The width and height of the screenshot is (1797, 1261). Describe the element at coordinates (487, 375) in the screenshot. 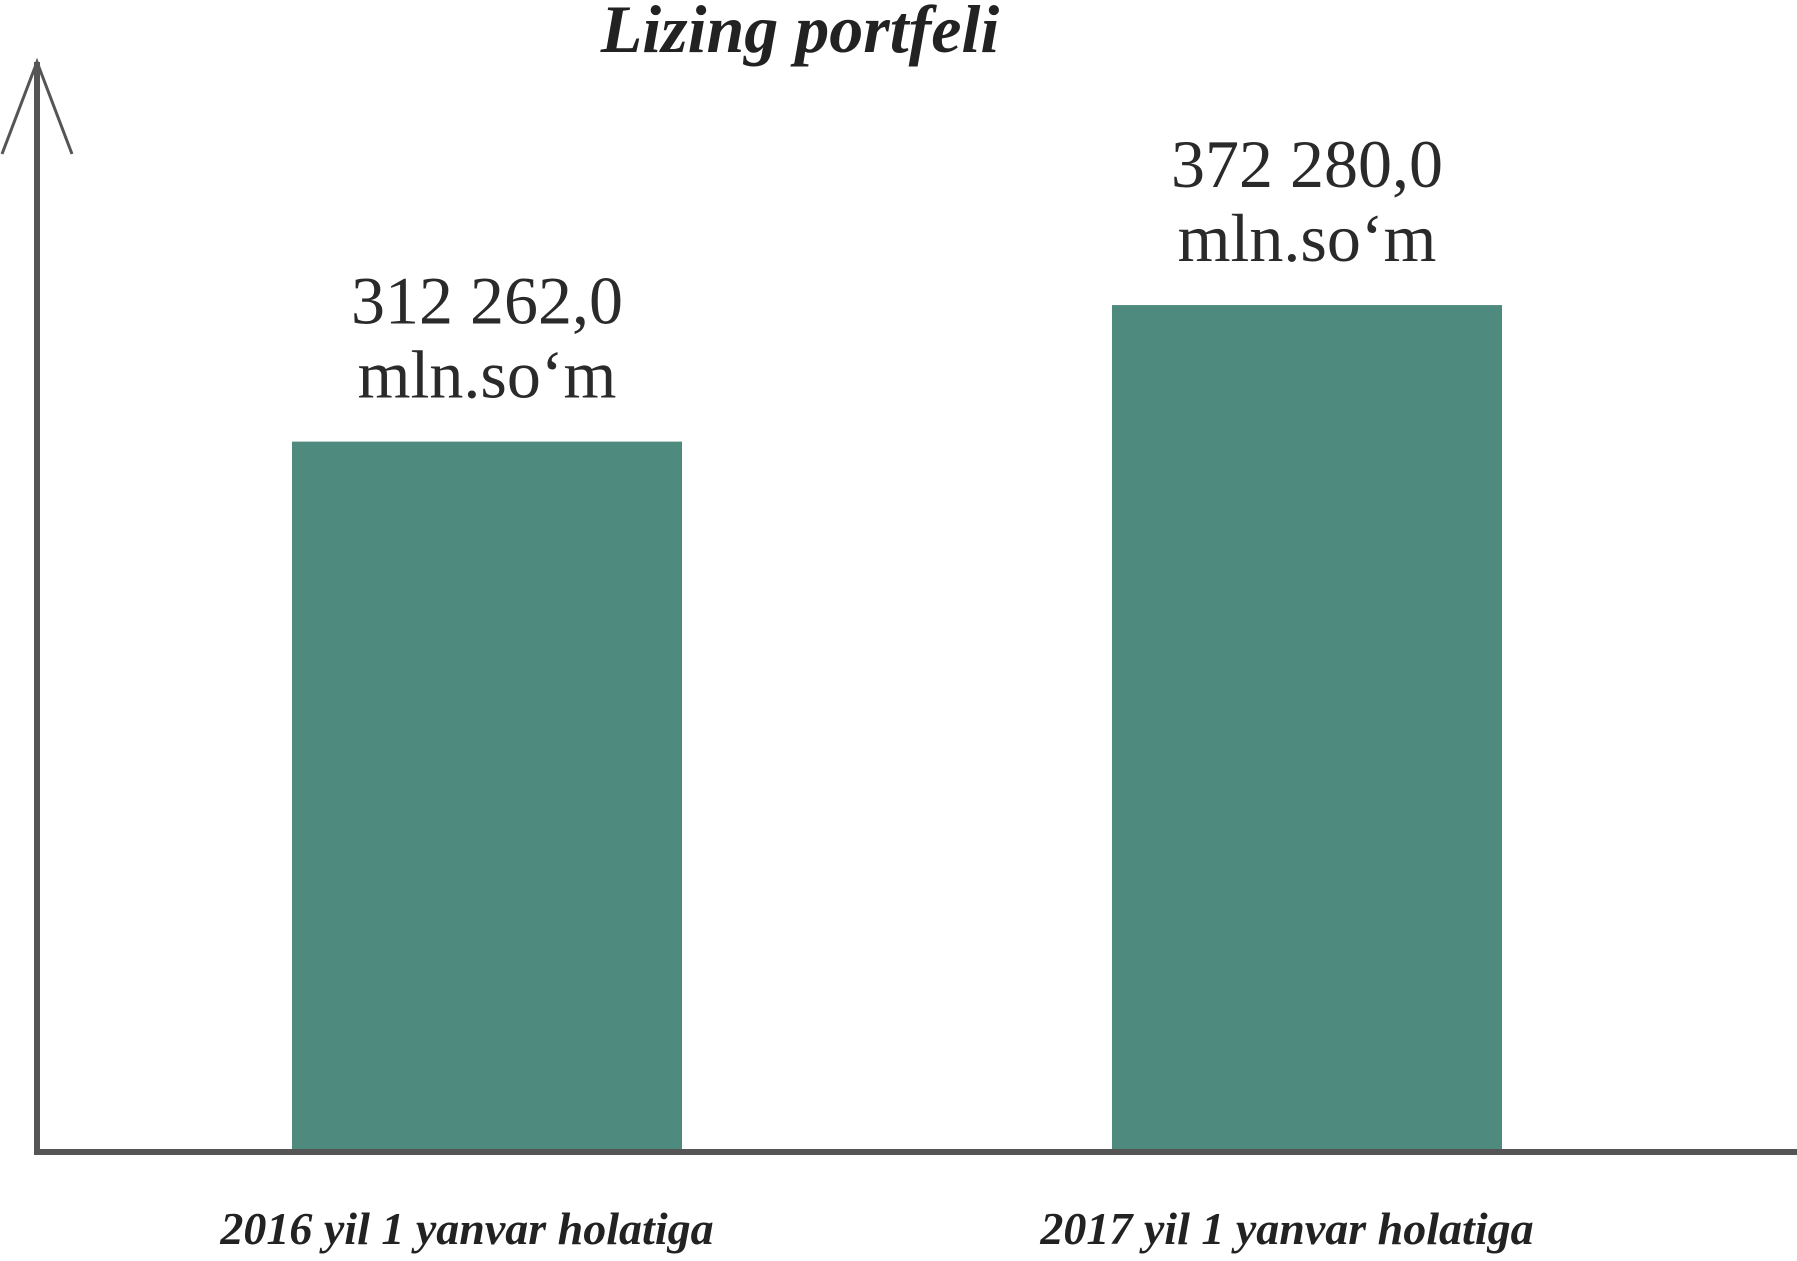

I see `data-label-1-line-2: mln.so‘m` at that location.